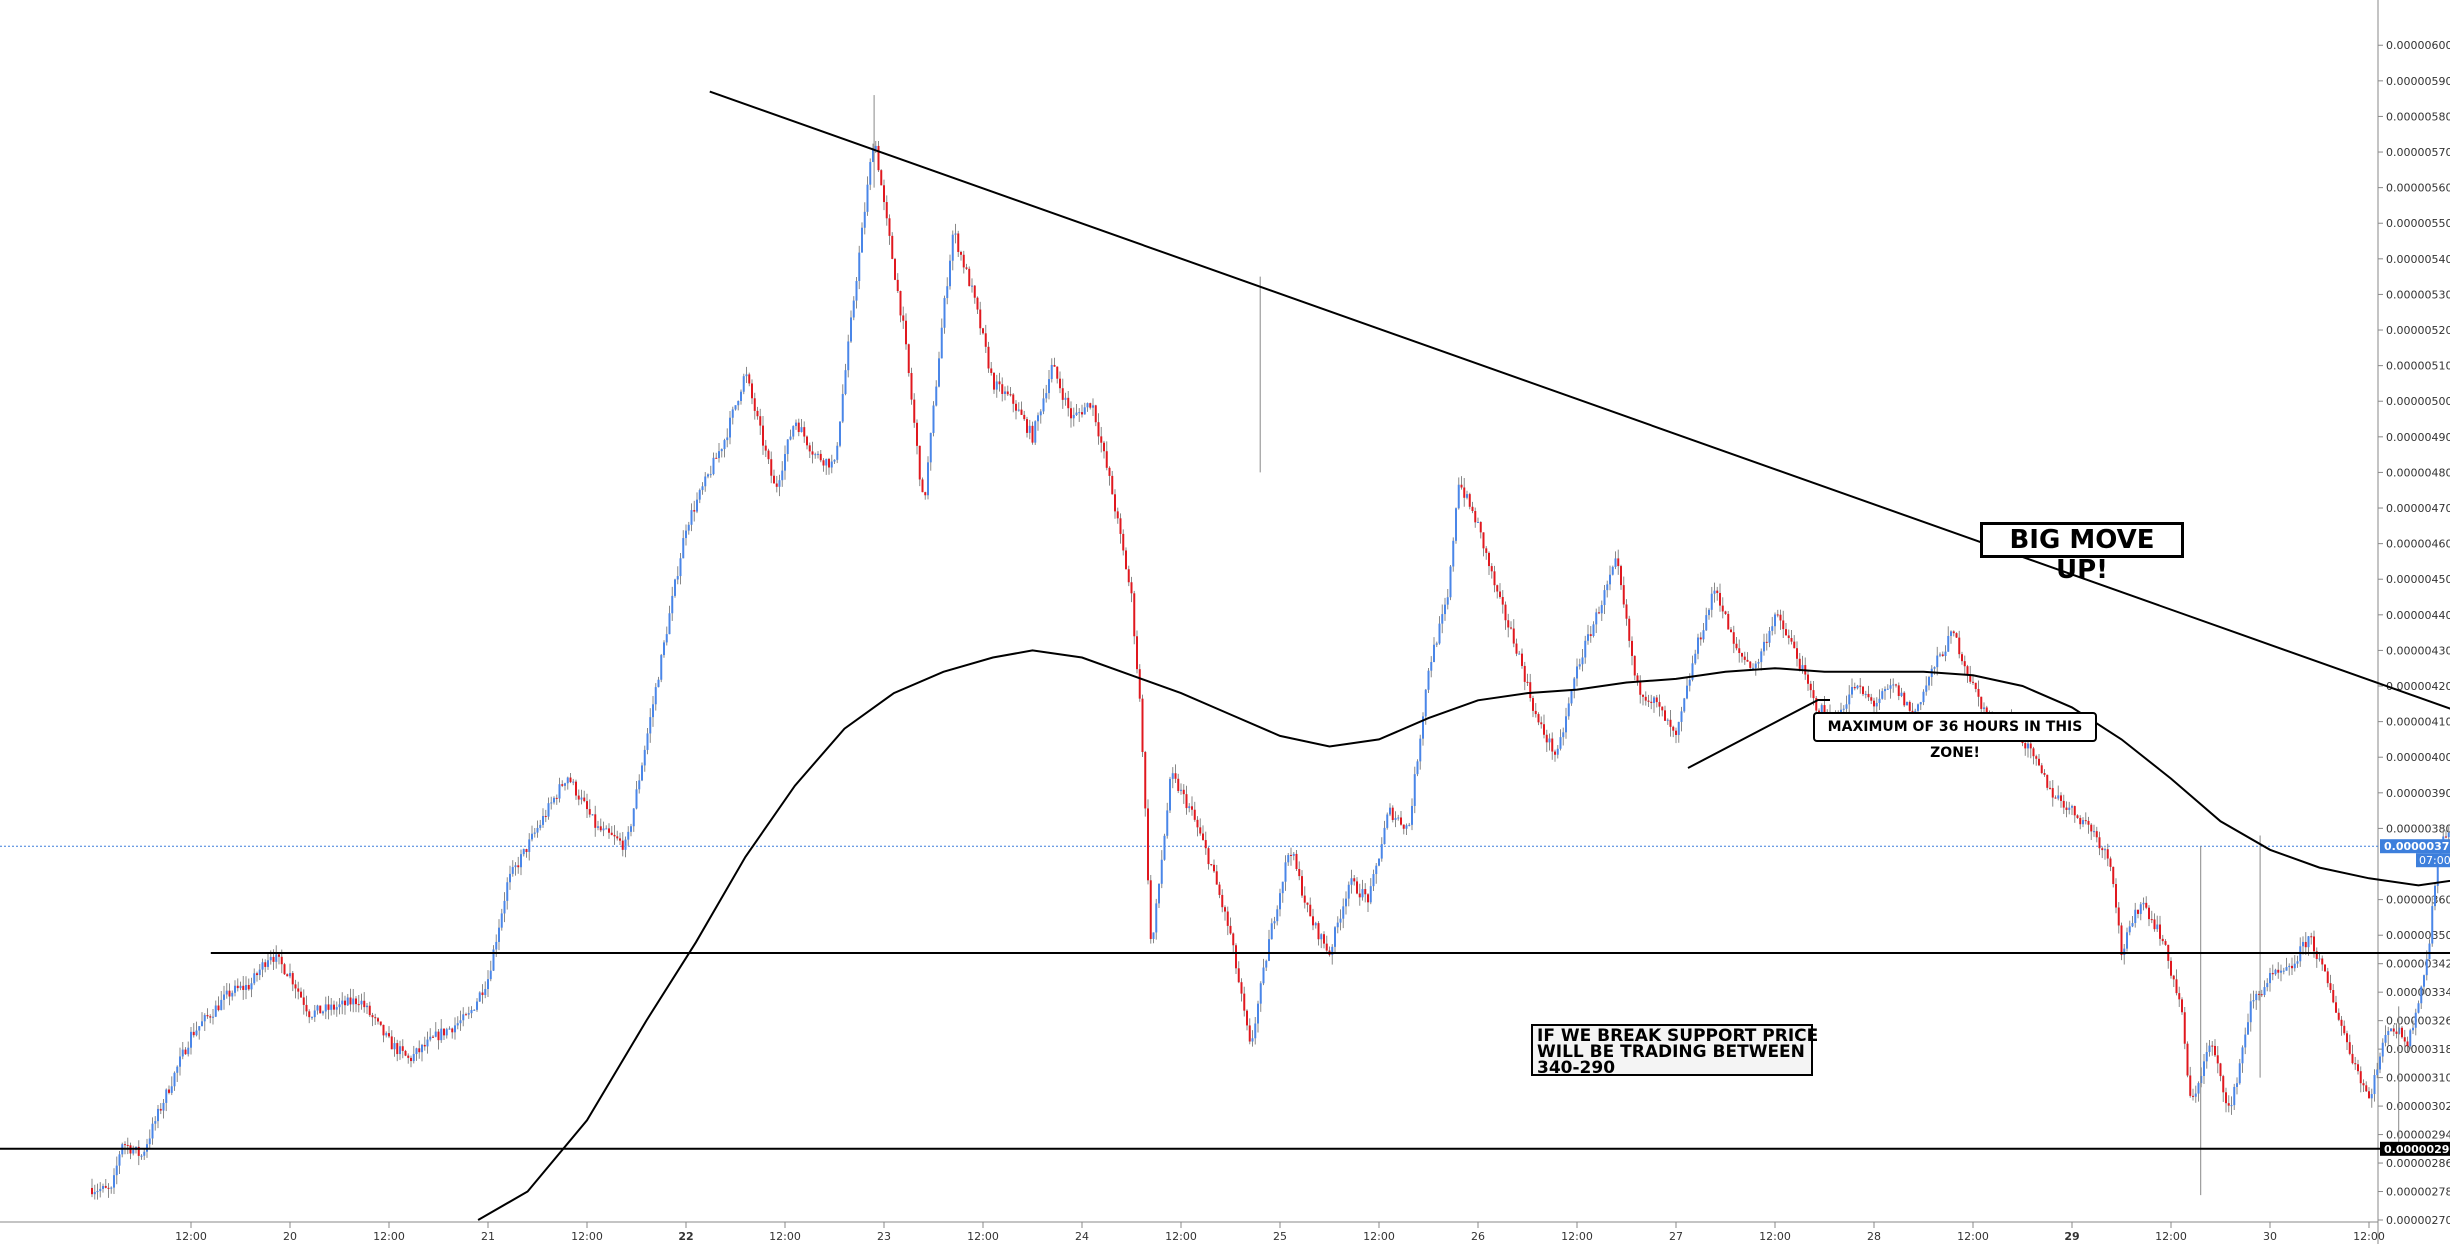 This screenshot has height=1248, width=2450. What do you see at coordinates (2418, 579) in the screenshot?
I see `price-tick-label: 0.00000450` at bounding box center [2418, 579].